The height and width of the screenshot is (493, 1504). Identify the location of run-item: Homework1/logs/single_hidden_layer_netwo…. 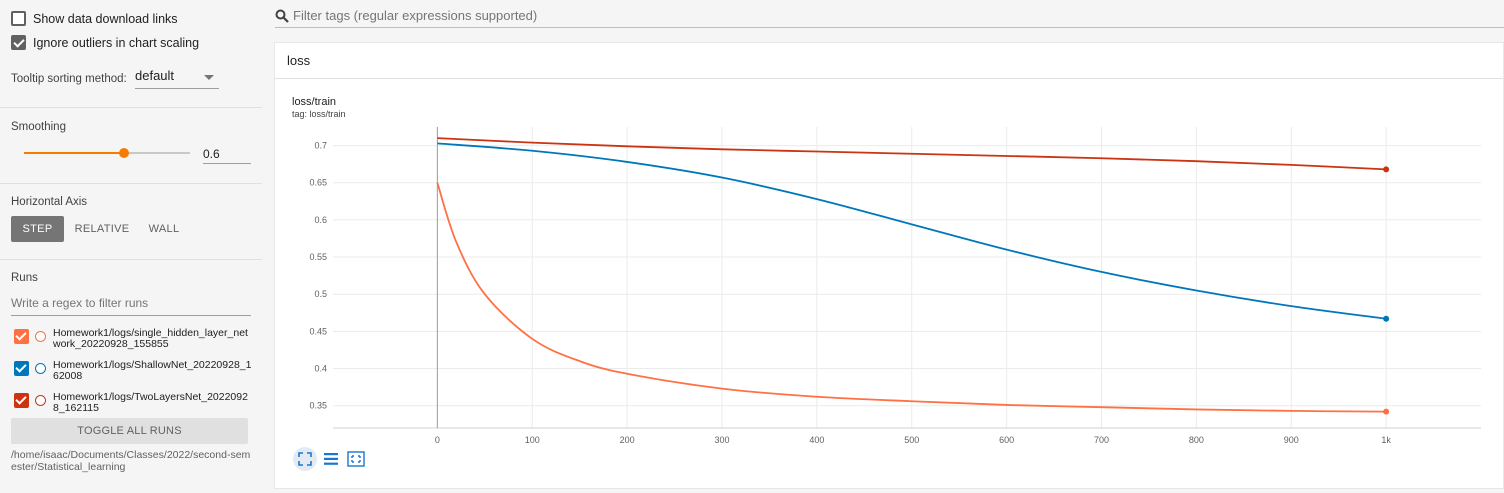
(134, 339).